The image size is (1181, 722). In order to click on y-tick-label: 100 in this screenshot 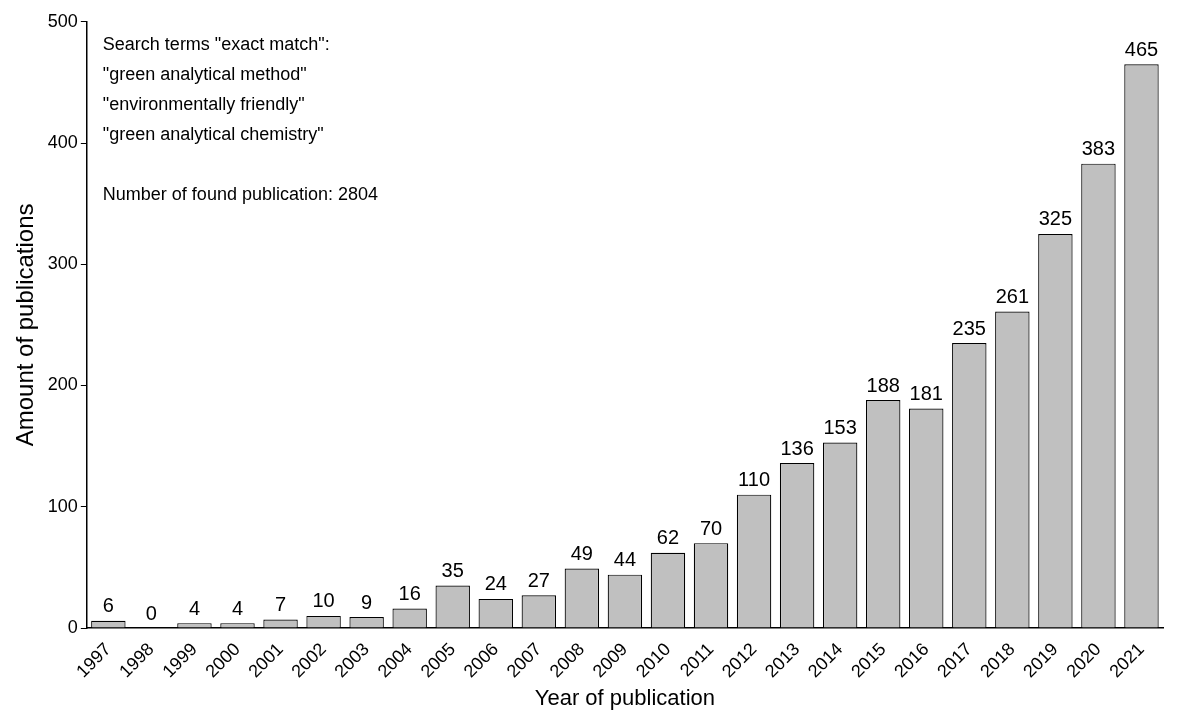, I will do `click(62, 505)`.